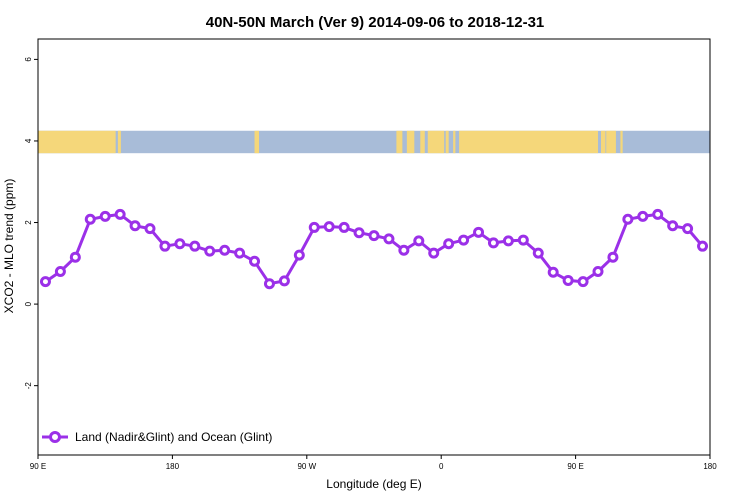 This screenshot has height=500, width=750. I want to click on y-tick-label: 4, so click(28, 140).